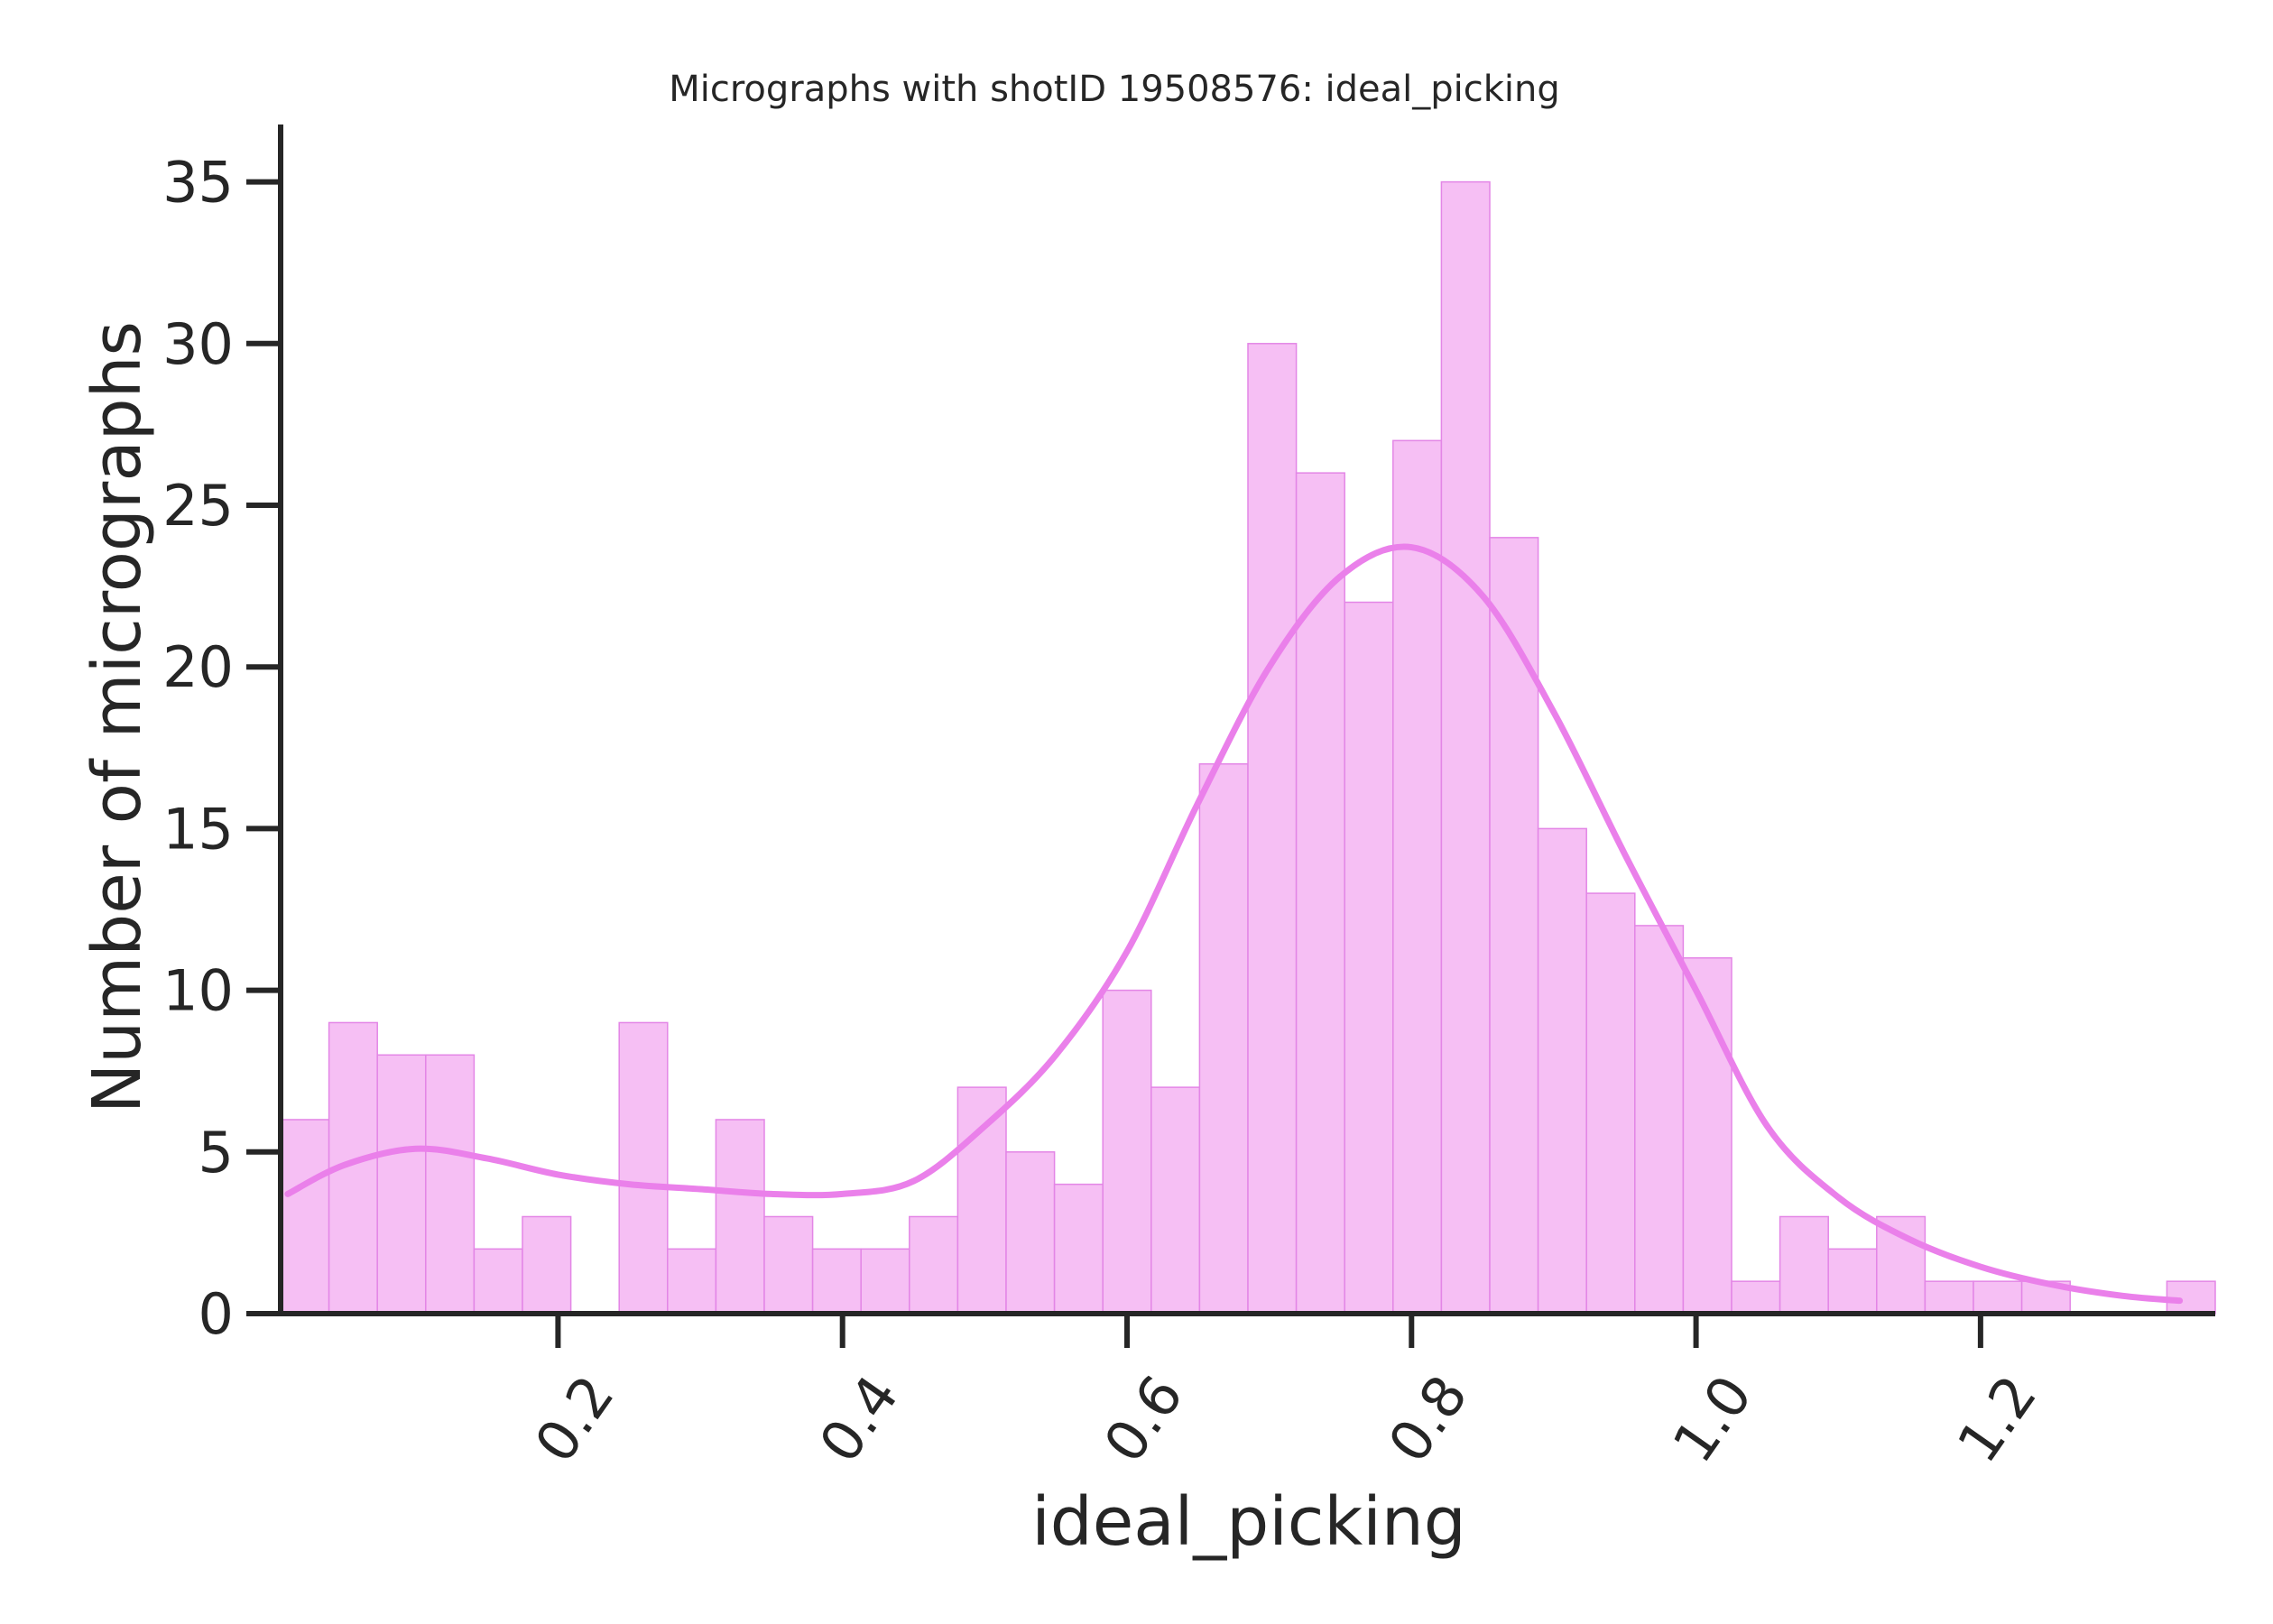 The width and height of the screenshot is (2273, 1624). I want to click on y-tick-label: 10, so click(198, 991).